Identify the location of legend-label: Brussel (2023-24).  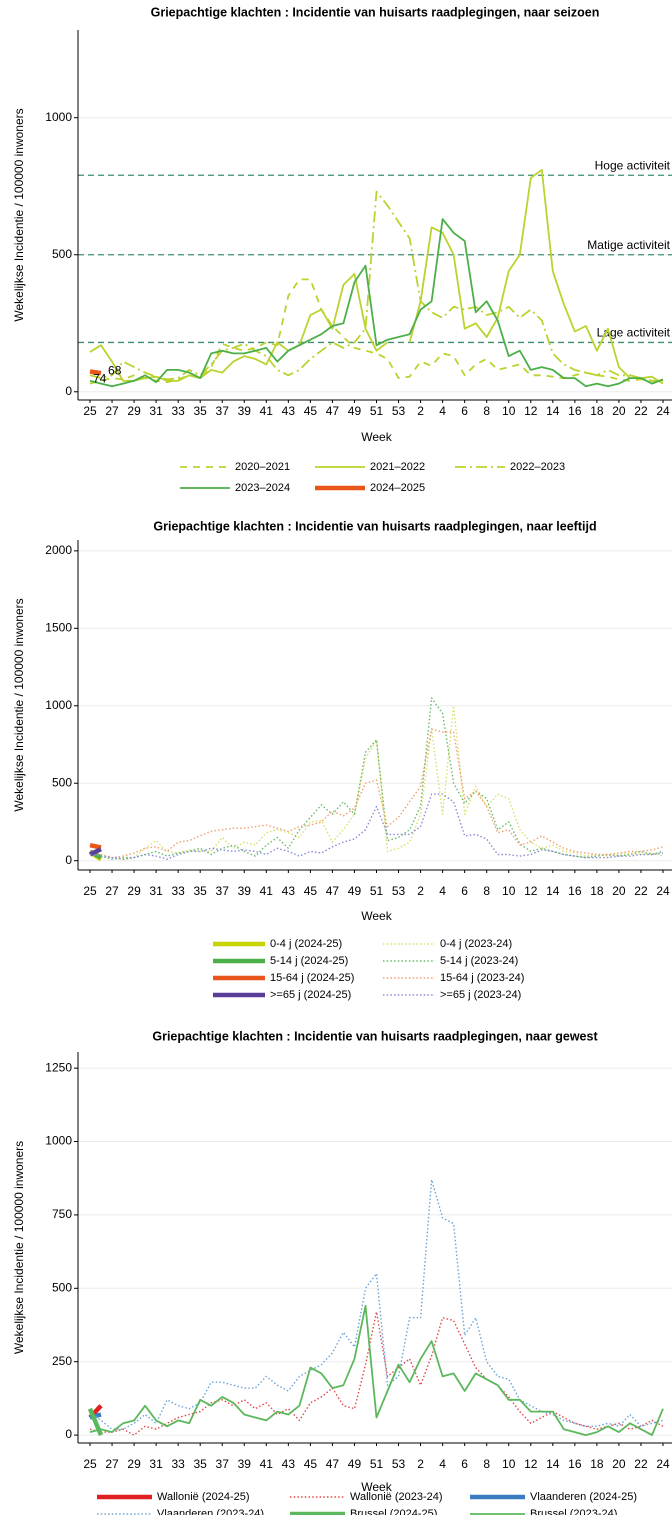
(573, 1511).